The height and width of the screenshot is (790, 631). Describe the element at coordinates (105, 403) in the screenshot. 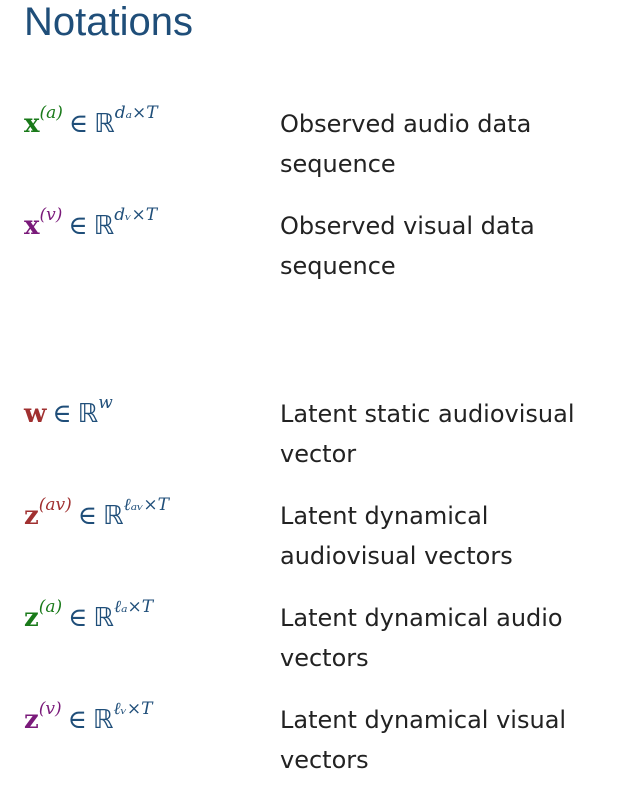

I see `set-dimension: w` at that location.